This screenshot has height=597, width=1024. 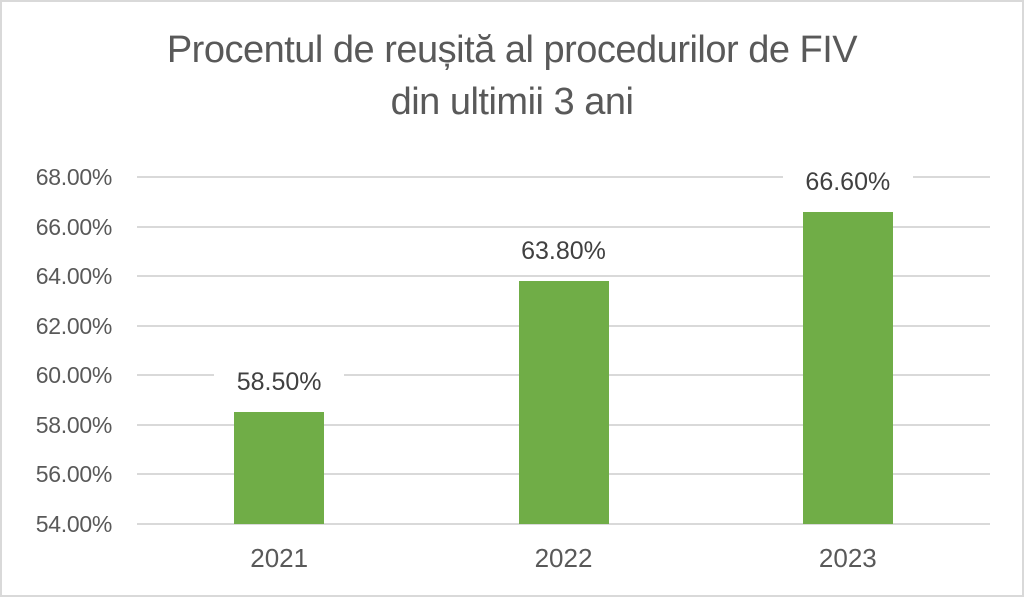 I want to click on x-tick-label: 2022, so click(x=563, y=558).